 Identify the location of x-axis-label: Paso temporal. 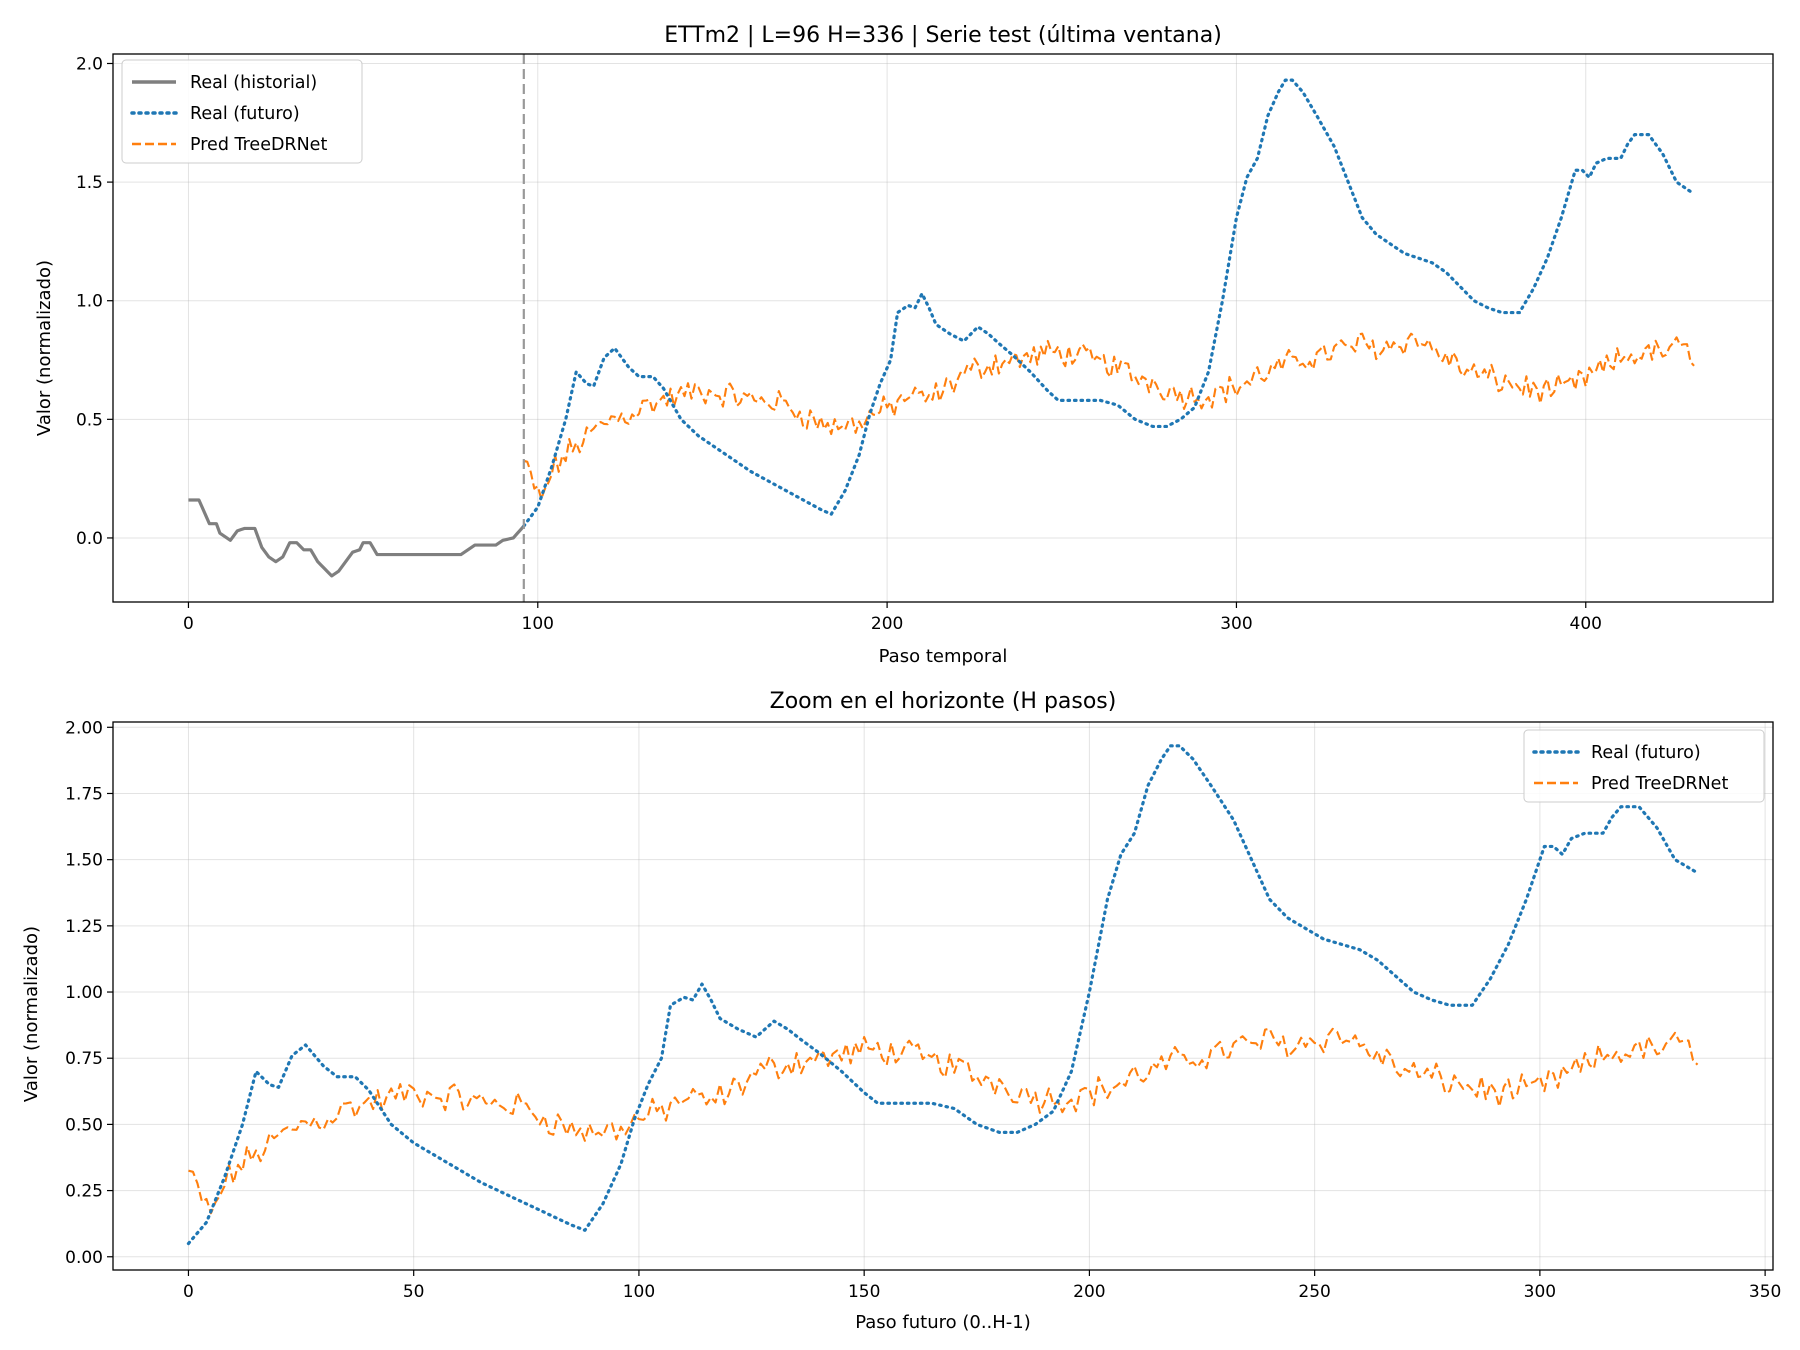
(943, 656).